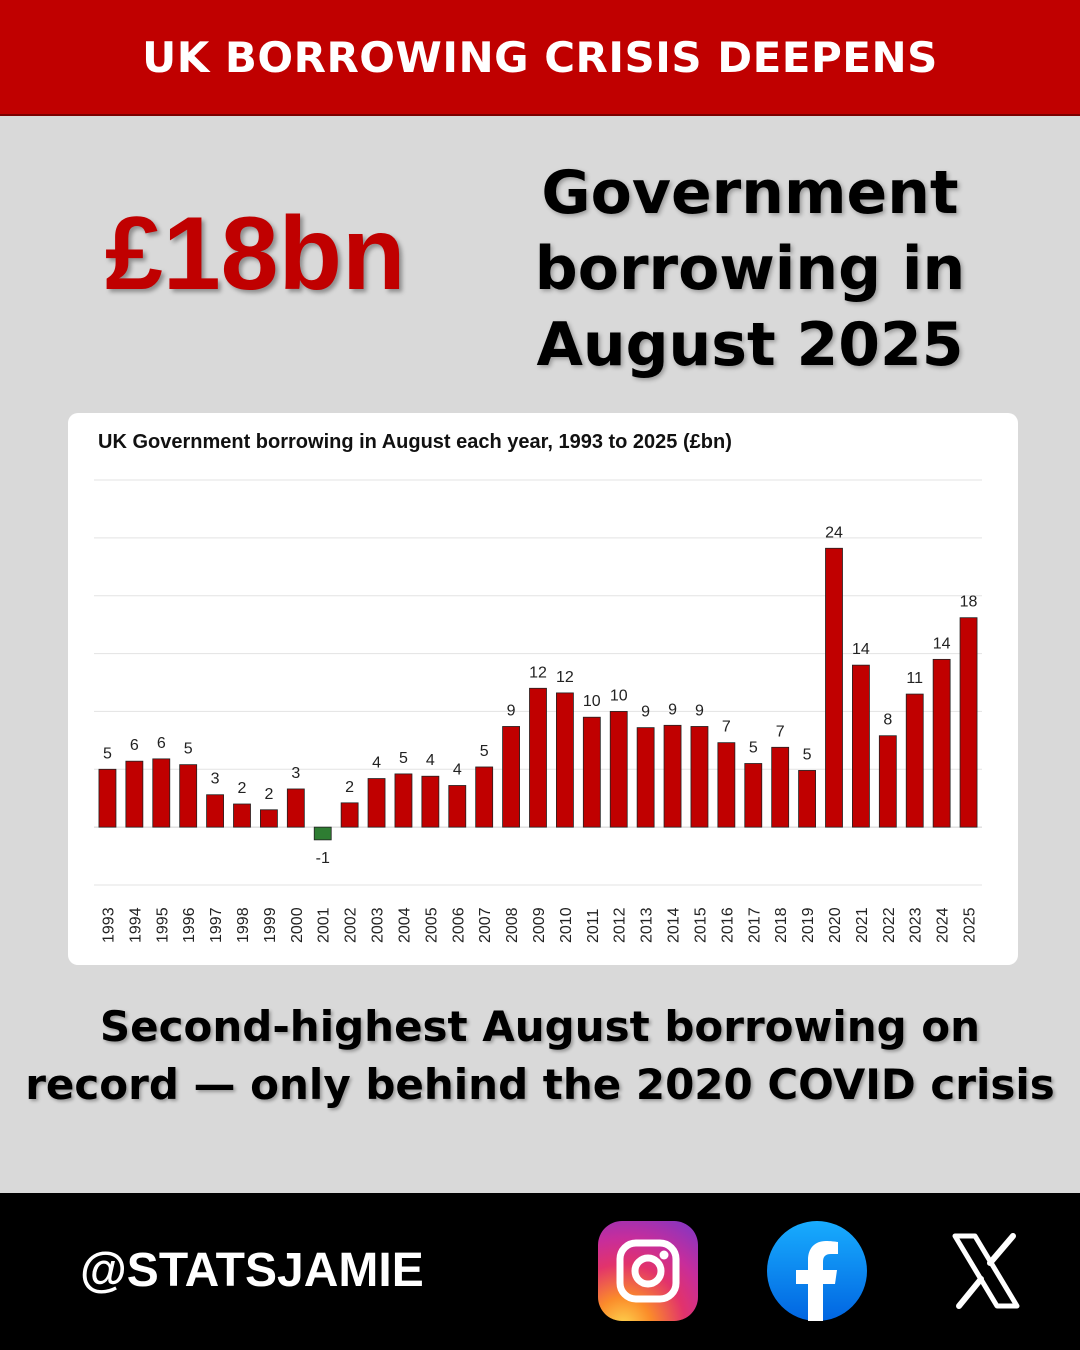  What do you see at coordinates (750, 269) in the screenshot?
I see `headline-line-2: borrowing in` at bounding box center [750, 269].